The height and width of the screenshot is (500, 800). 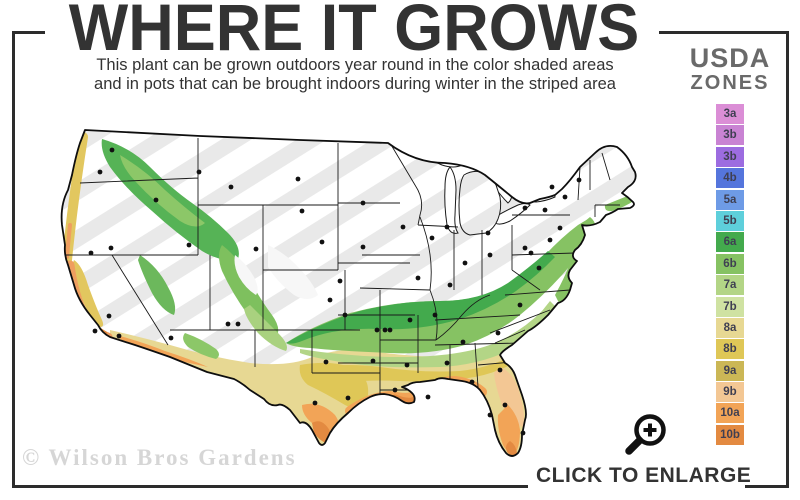 I want to click on legend-title-zones: ZONES, so click(x=730, y=83).